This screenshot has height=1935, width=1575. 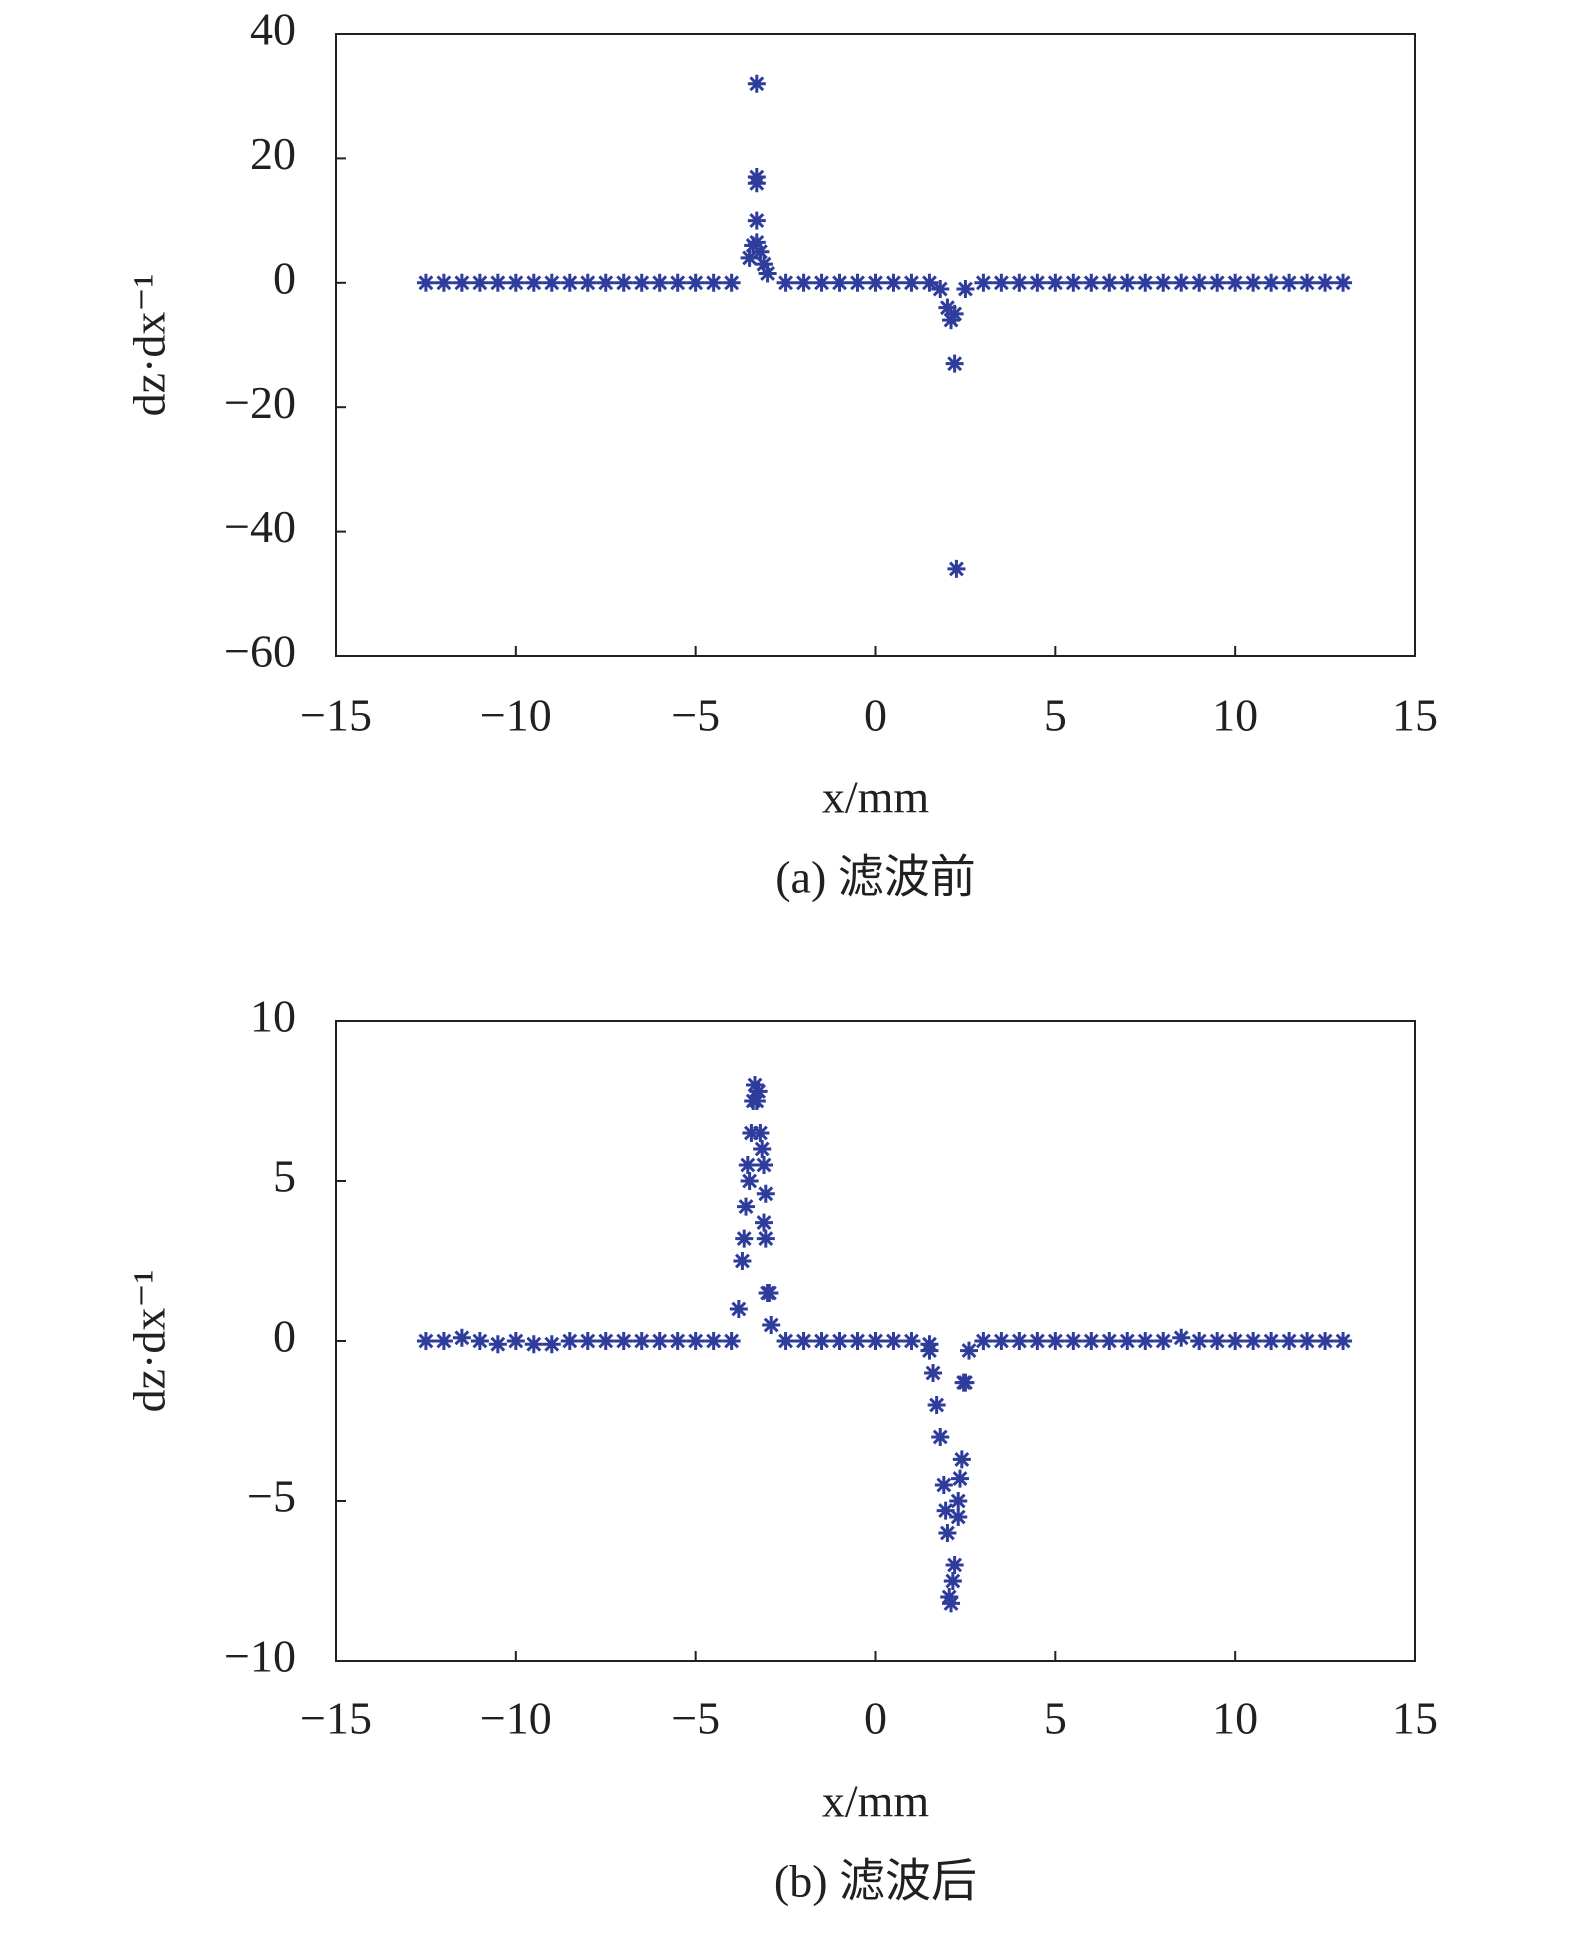 What do you see at coordinates (260, 1656) in the screenshot?
I see `y-tick-label: −10` at bounding box center [260, 1656].